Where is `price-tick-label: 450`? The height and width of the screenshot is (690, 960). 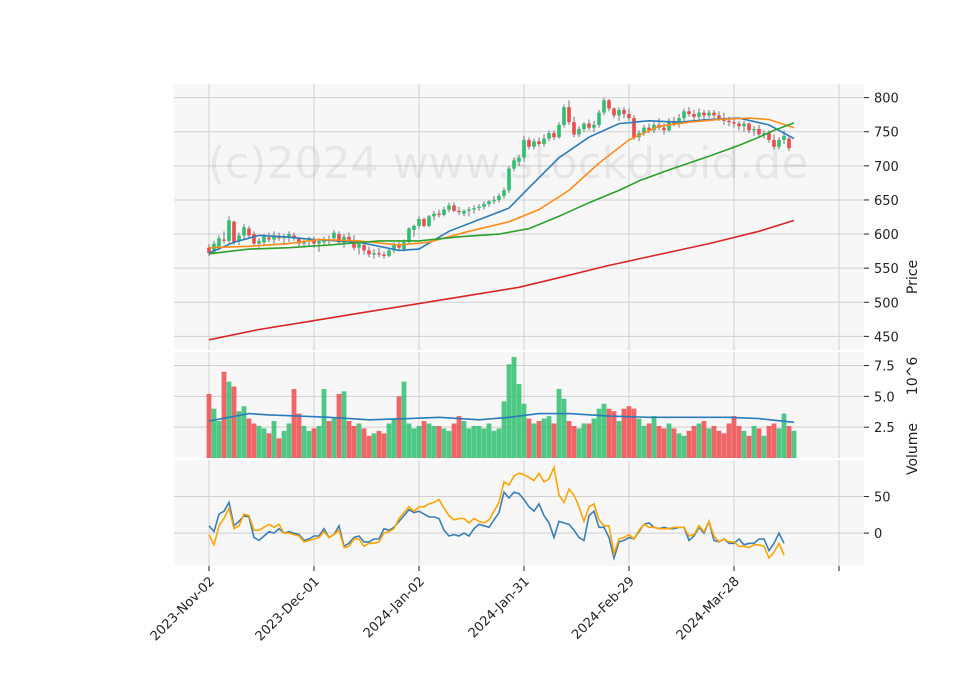 price-tick-label: 450 is located at coordinates (886, 337).